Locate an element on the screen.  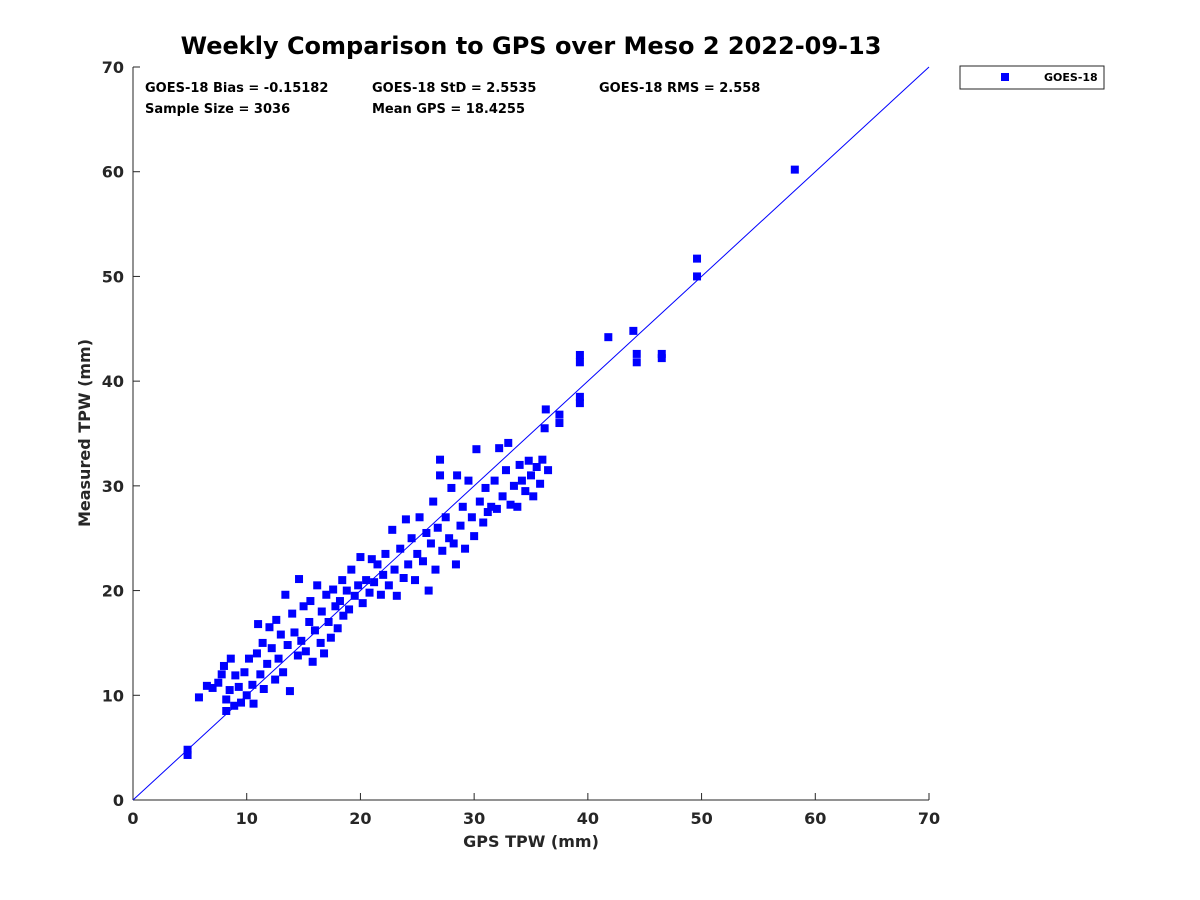
stat-mean-gps: Mean GPS = 18.4255 is located at coordinates (448, 109).